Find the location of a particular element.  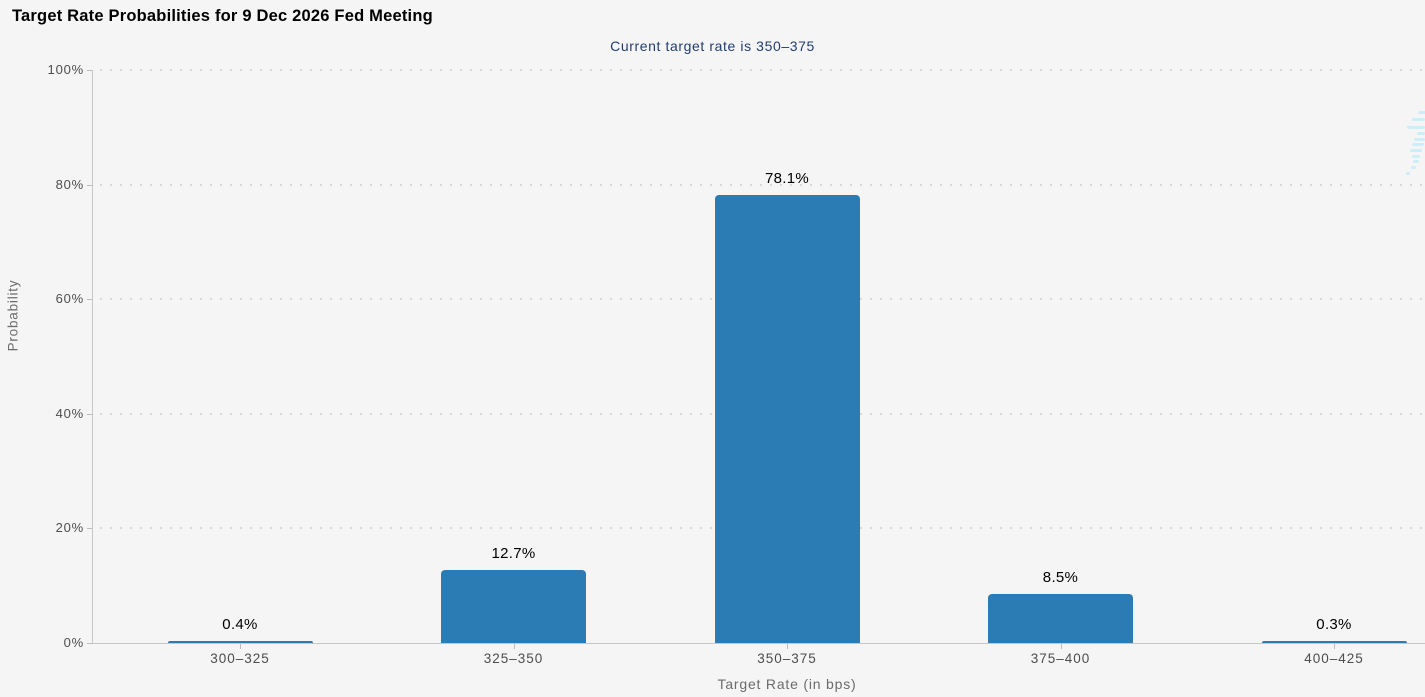

bar-value-label: 0.3% is located at coordinates (1334, 624).